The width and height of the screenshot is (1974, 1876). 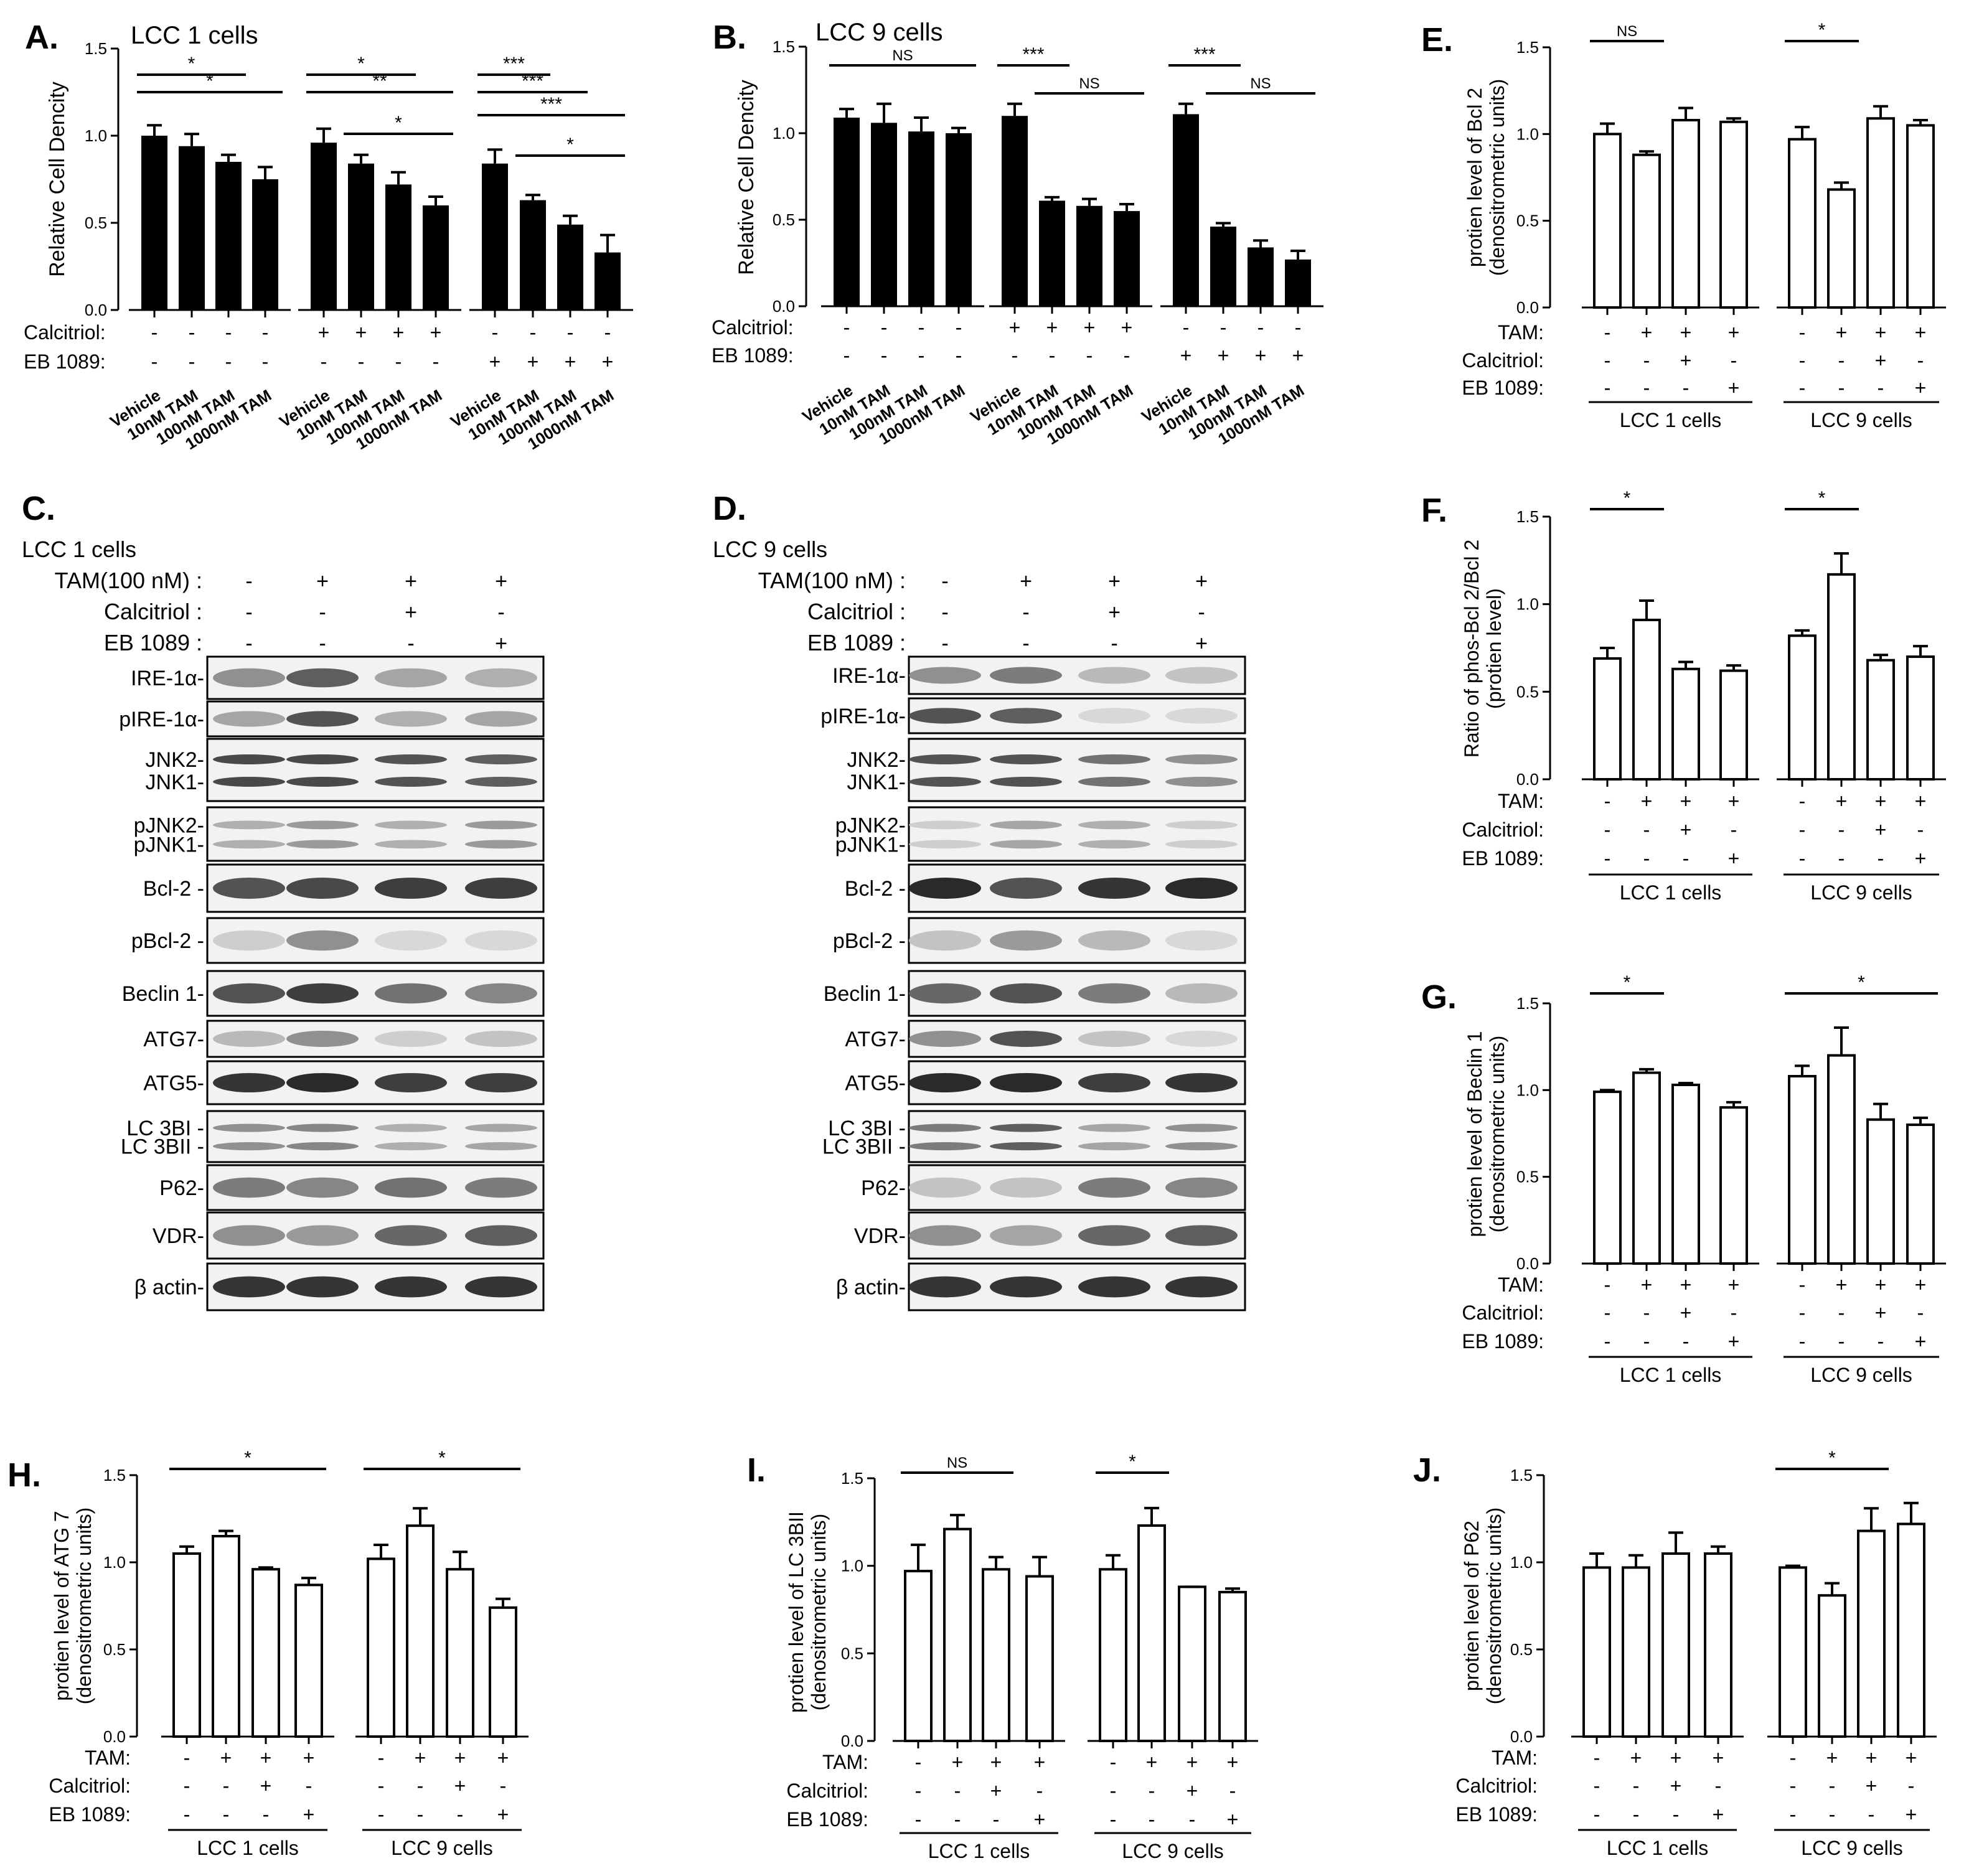 I want to click on group-label: LCC 9 cells, so click(x=1852, y=1848).